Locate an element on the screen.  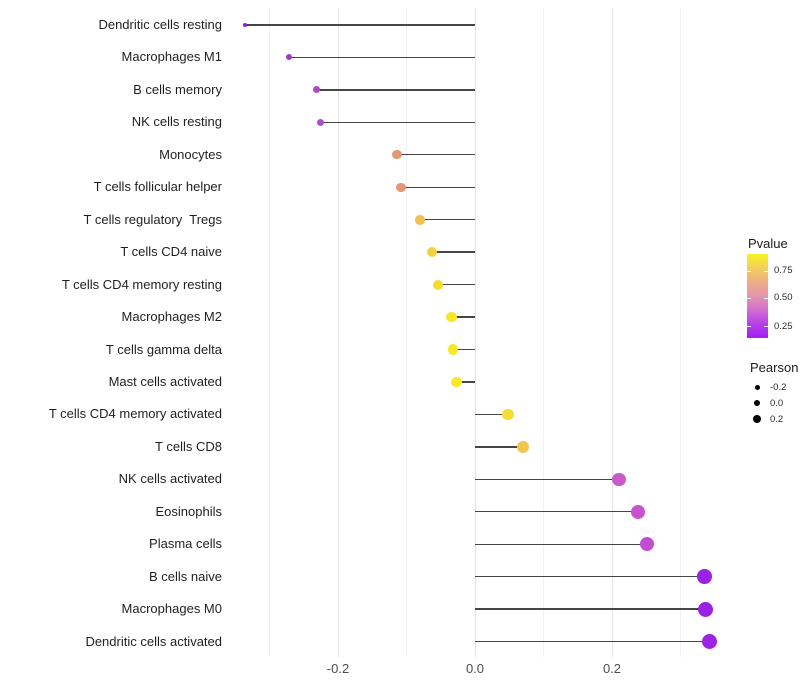
x-axis-tick-label: 0.0 is located at coordinates (475, 668).